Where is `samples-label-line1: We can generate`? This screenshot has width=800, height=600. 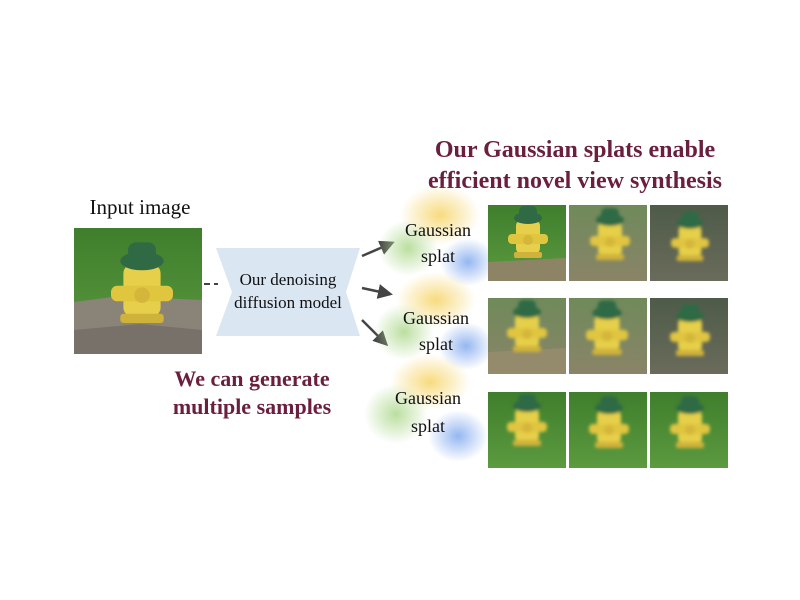
samples-label-line1: We can generate is located at coordinates (251, 378).